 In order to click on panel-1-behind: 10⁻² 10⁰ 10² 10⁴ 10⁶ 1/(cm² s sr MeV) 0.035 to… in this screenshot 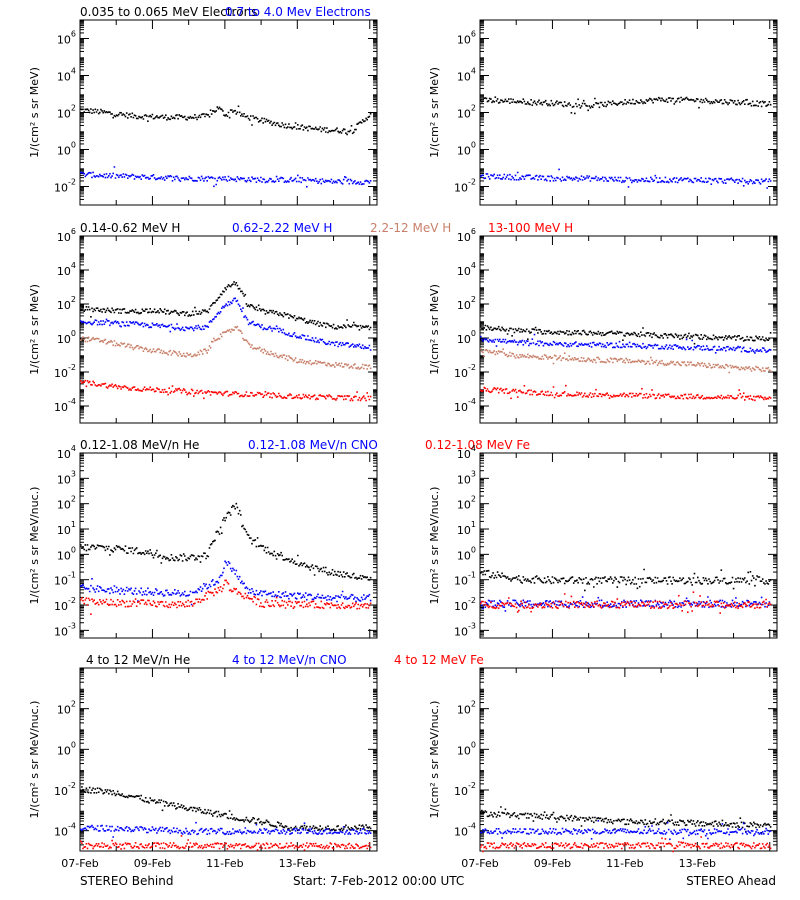, I will do `click(203, 105)`.